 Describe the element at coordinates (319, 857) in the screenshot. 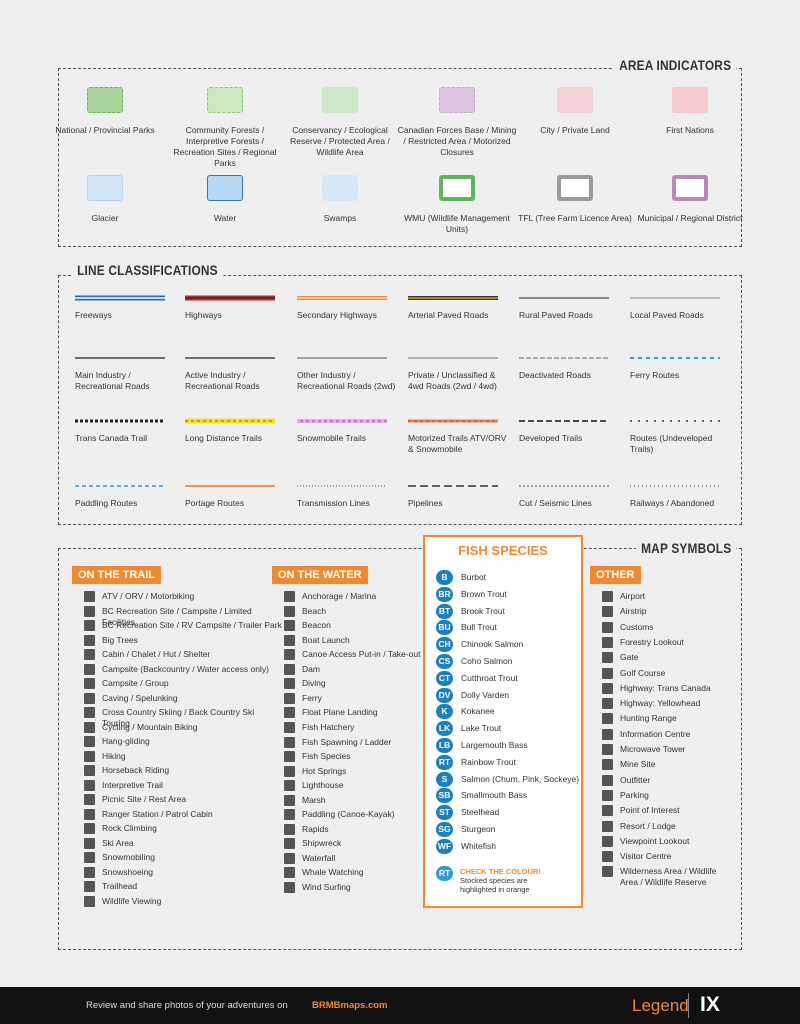

I see `symbol-label: Waterfall` at that location.